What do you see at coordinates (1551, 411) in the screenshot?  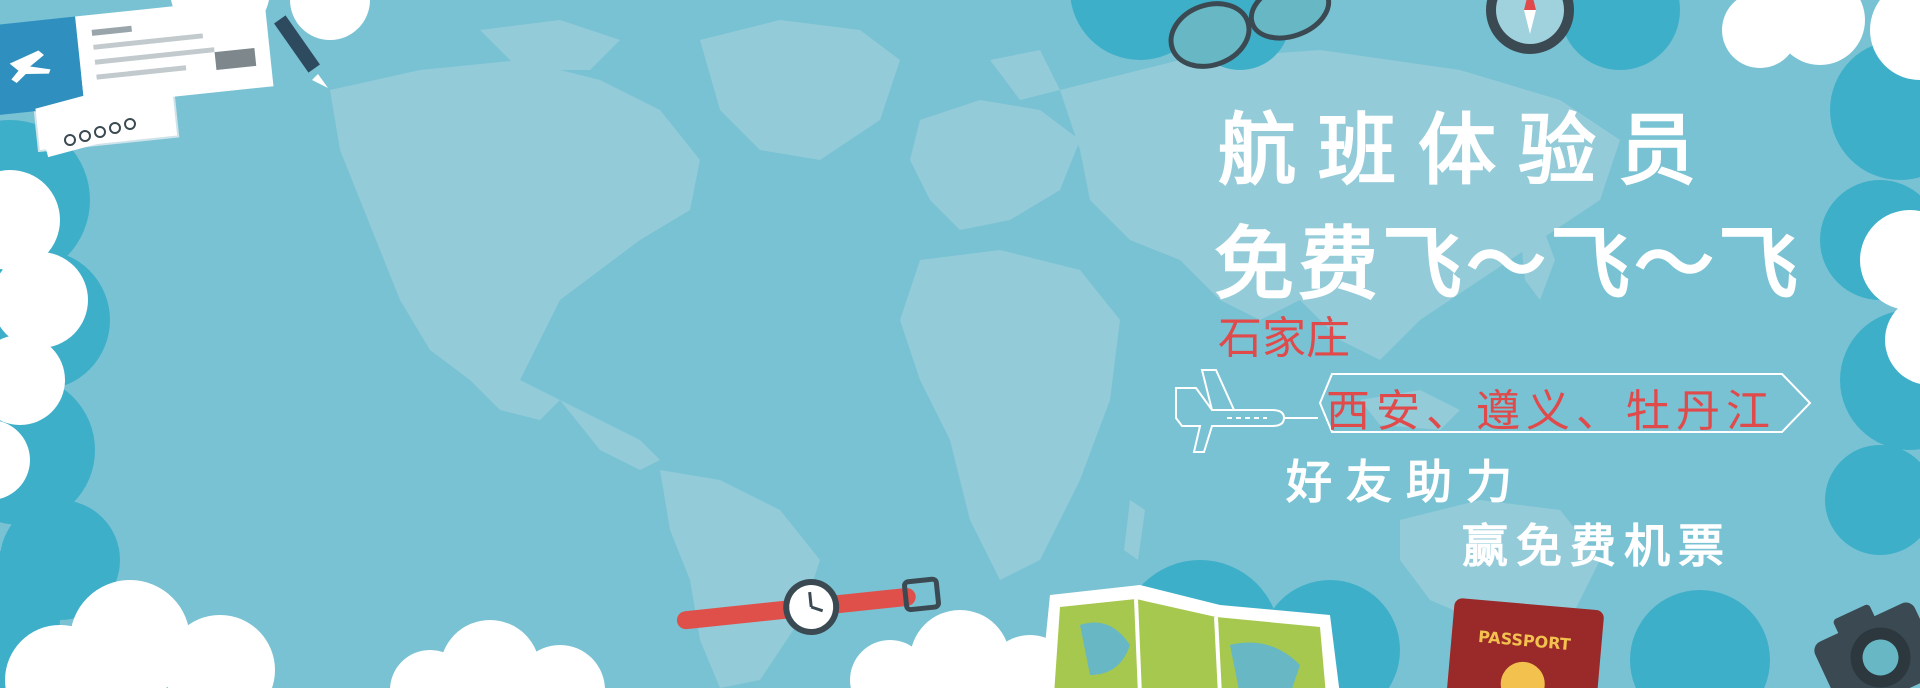 I see `destination-cities: 西安、遵义、牡丹江` at bounding box center [1551, 411].